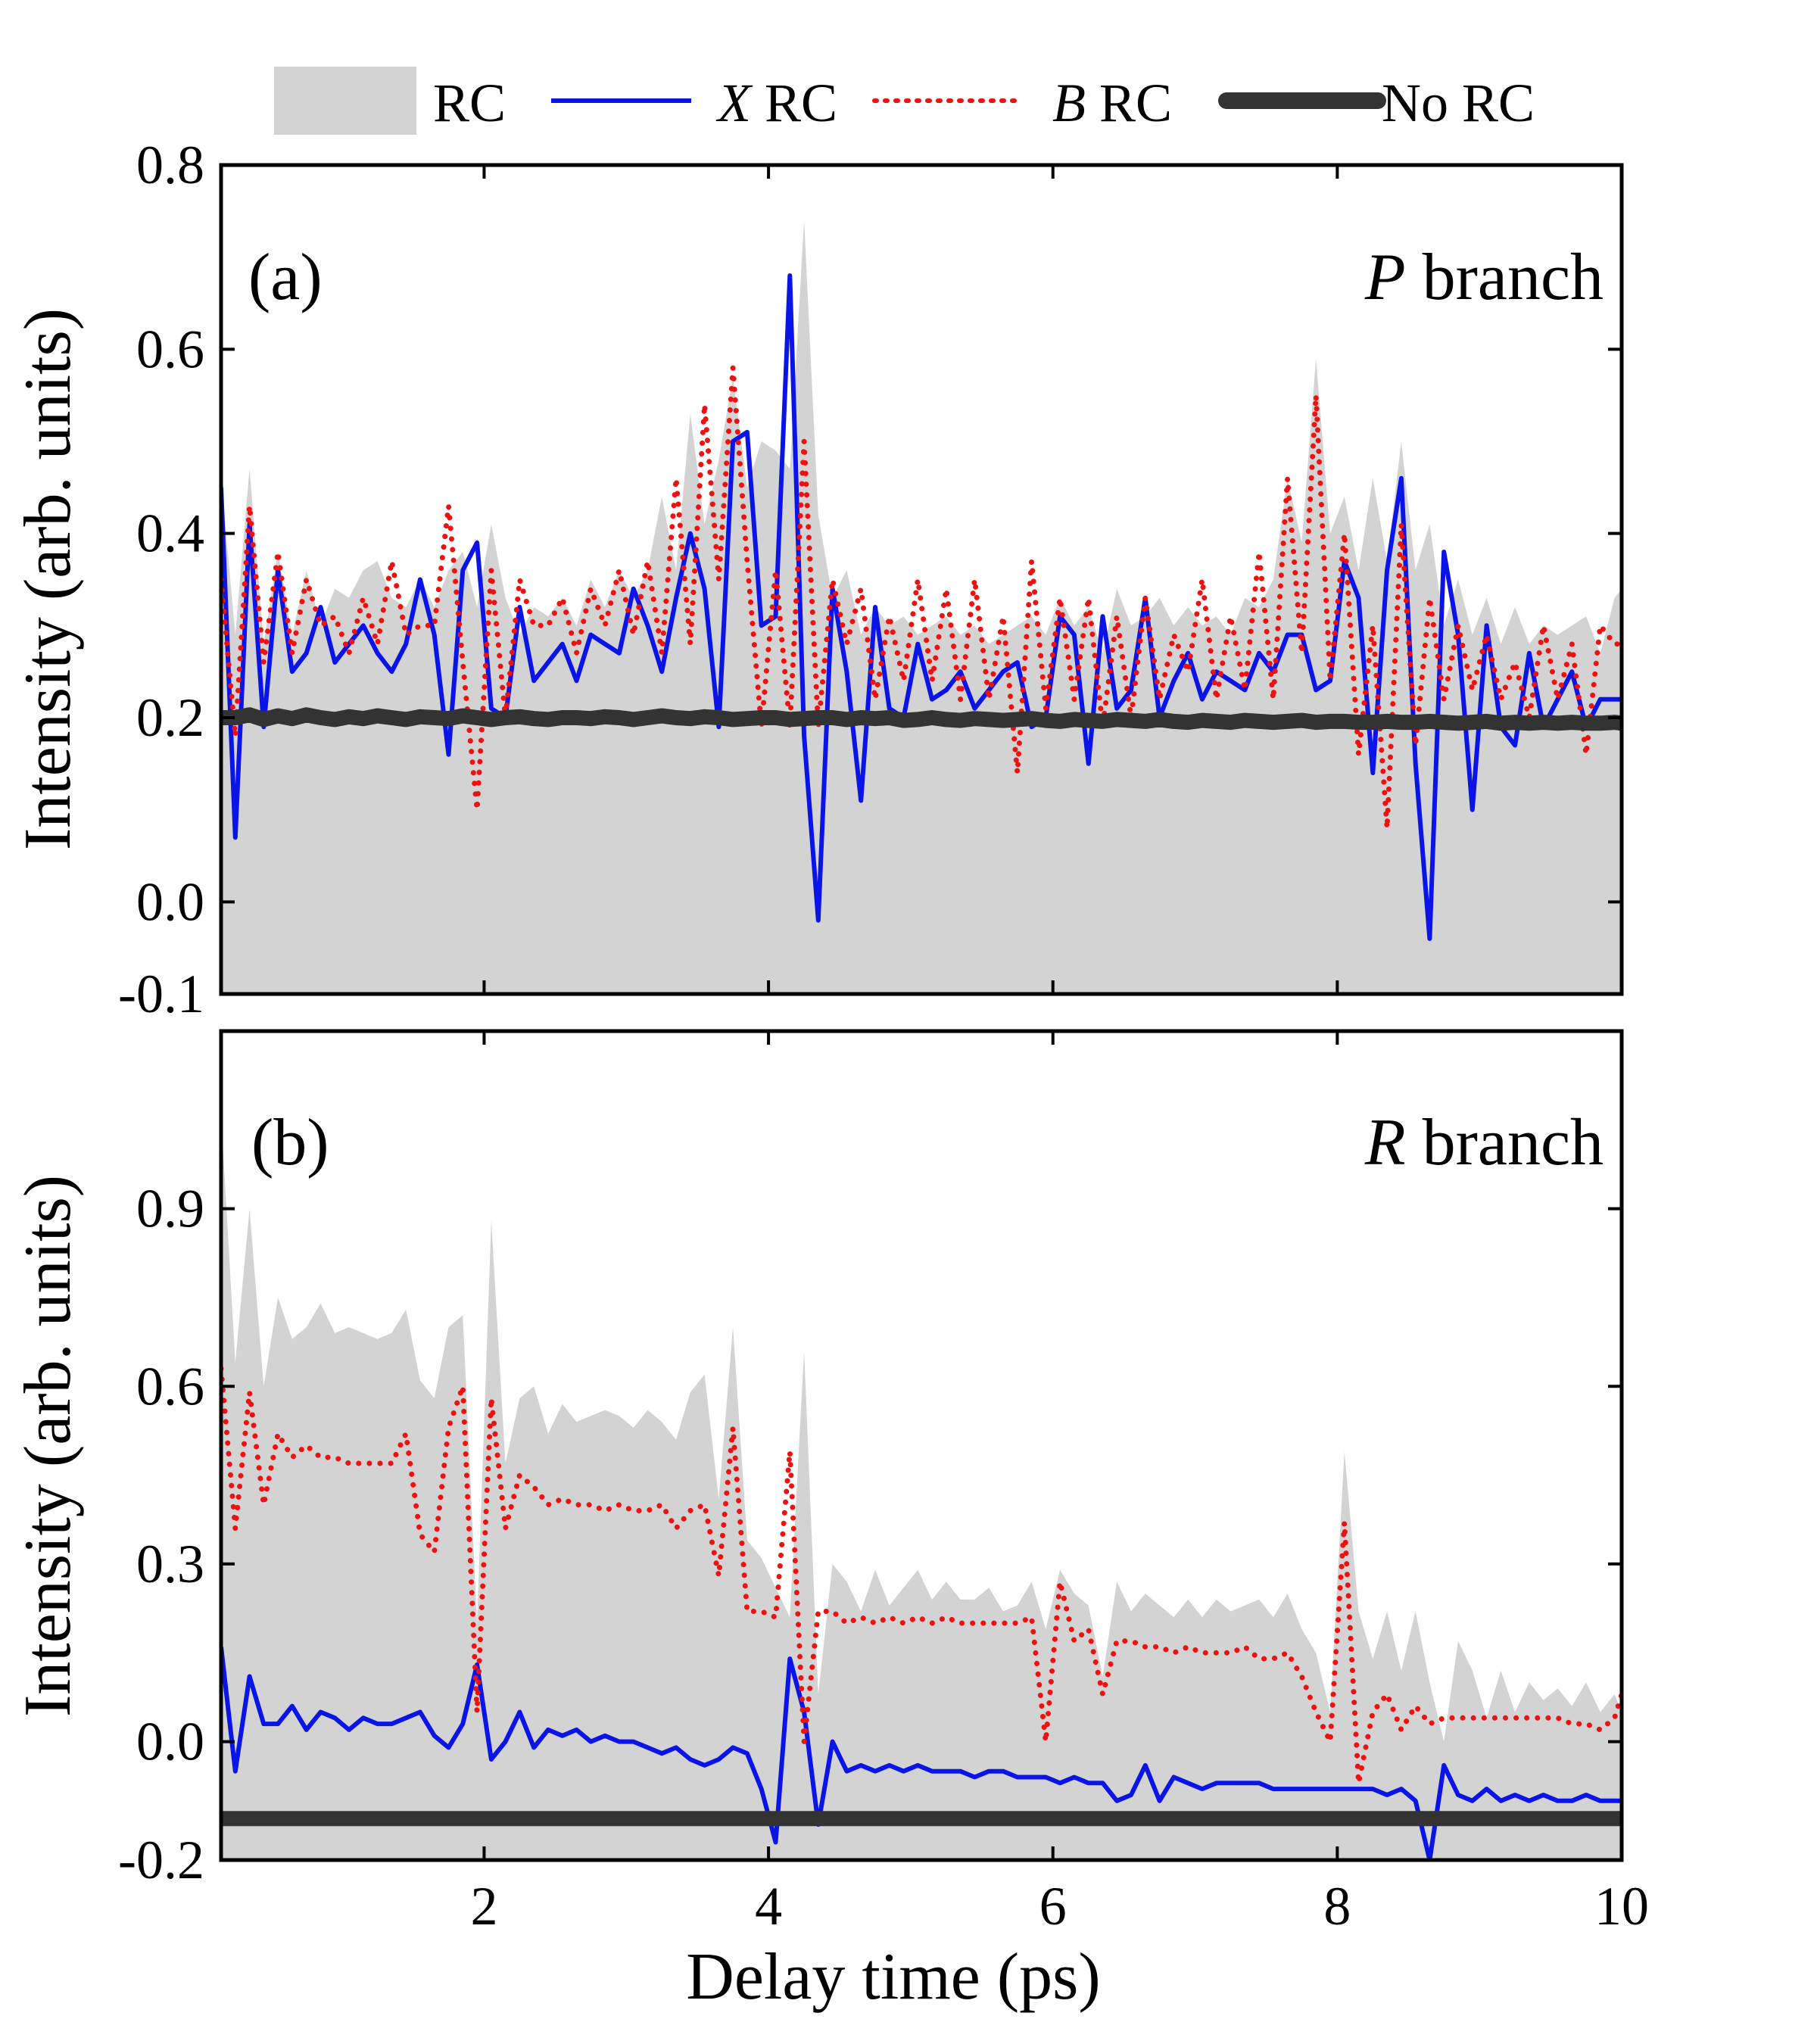  Describe the element at coordinates (48, 579) in the screenshot. I see `panel-a-y-axis-title: Intensity (arb. units)` at that location.